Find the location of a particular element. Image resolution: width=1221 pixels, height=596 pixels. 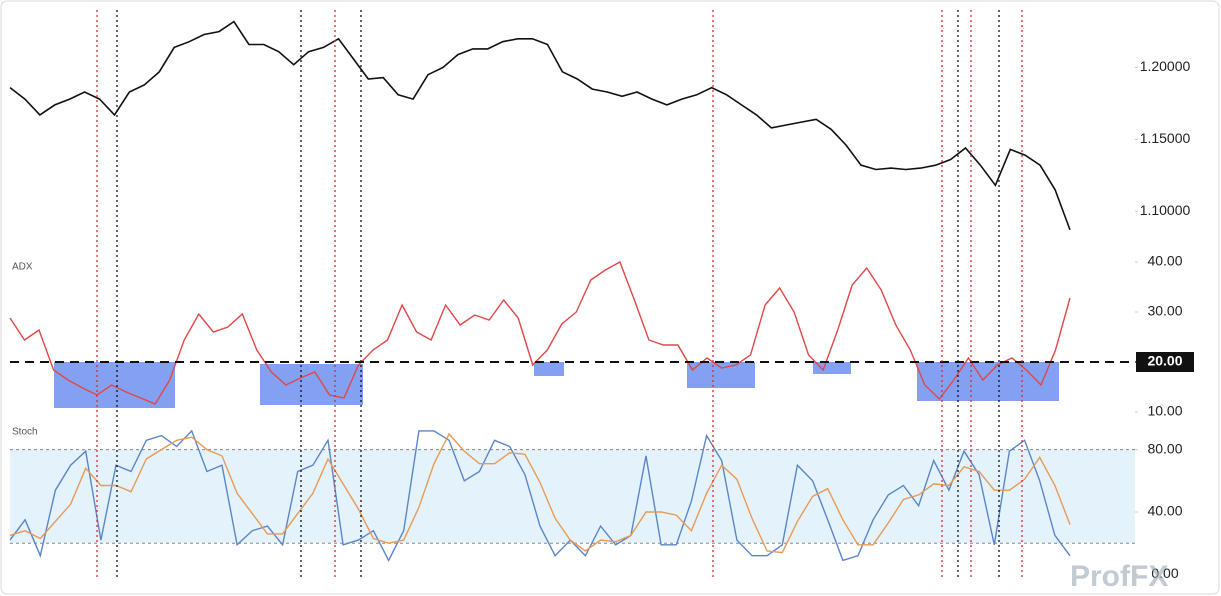

tick-badge is located at coordinates (1165, 362).